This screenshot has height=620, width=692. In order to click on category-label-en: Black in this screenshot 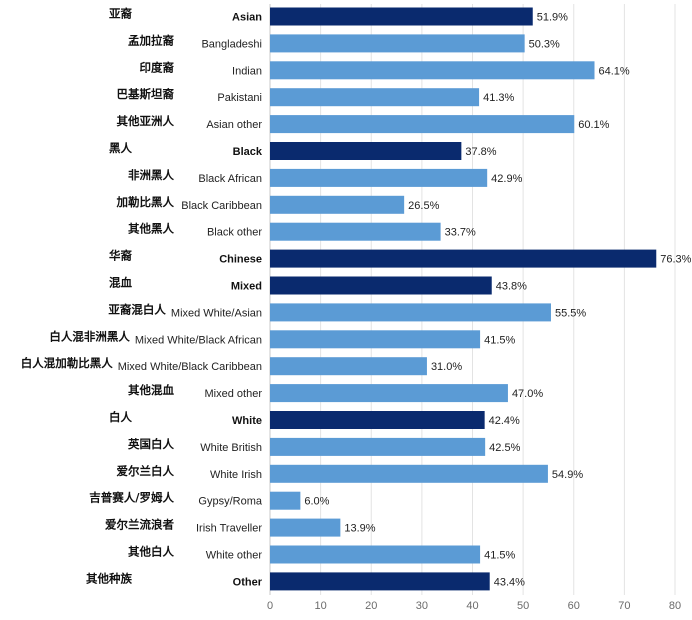, I will do `click(248, 152)`.